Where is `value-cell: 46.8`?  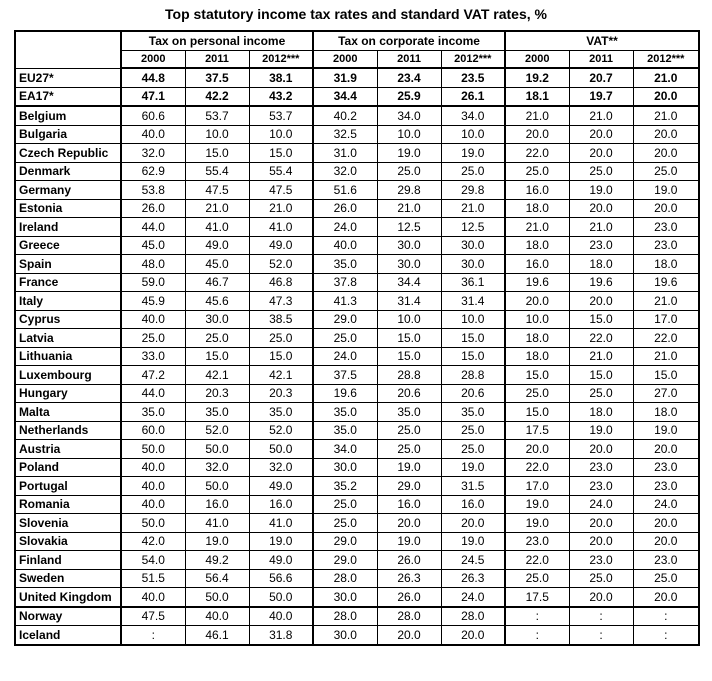
value-cell: 46.8 is located at coordinates (281, 282).